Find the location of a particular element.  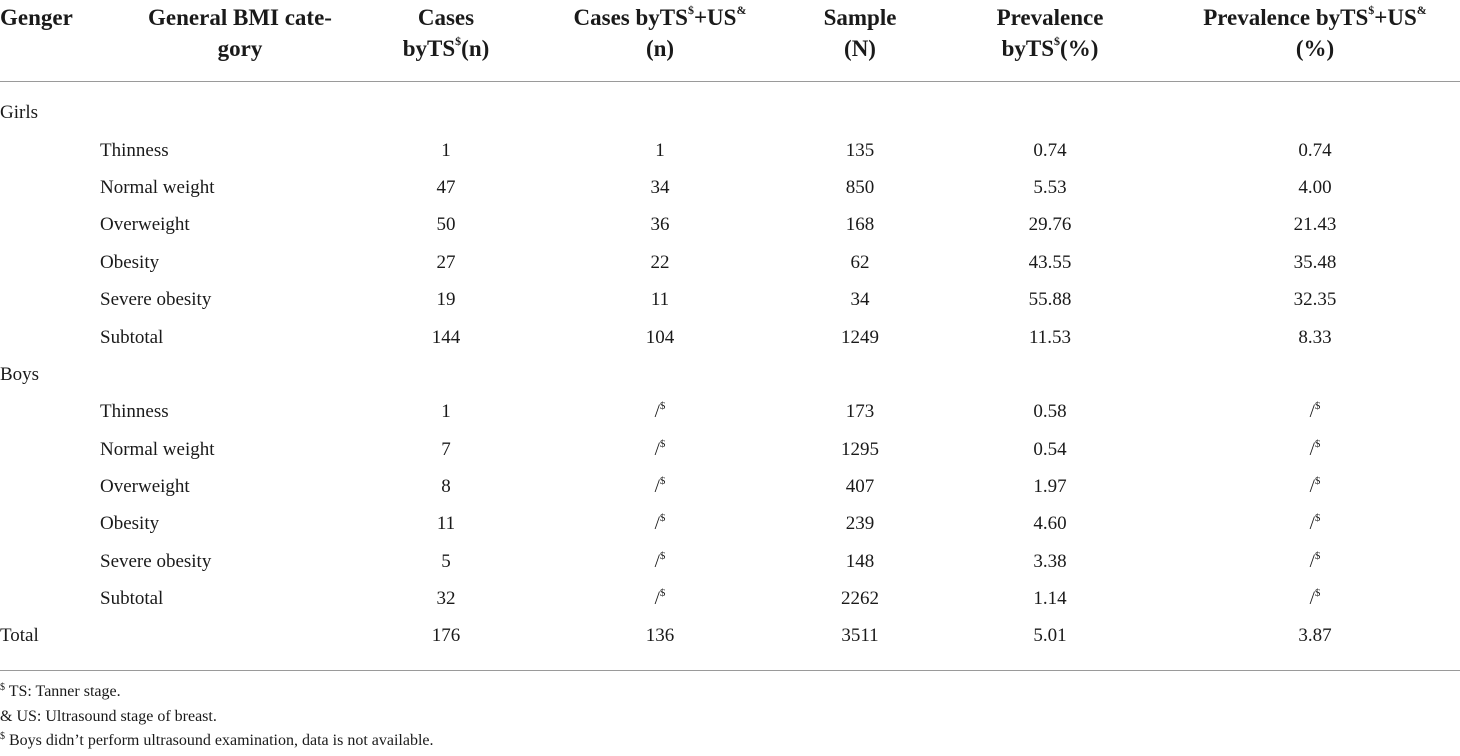

row-cases-ts: 27 is located at coordinates (446, 262).